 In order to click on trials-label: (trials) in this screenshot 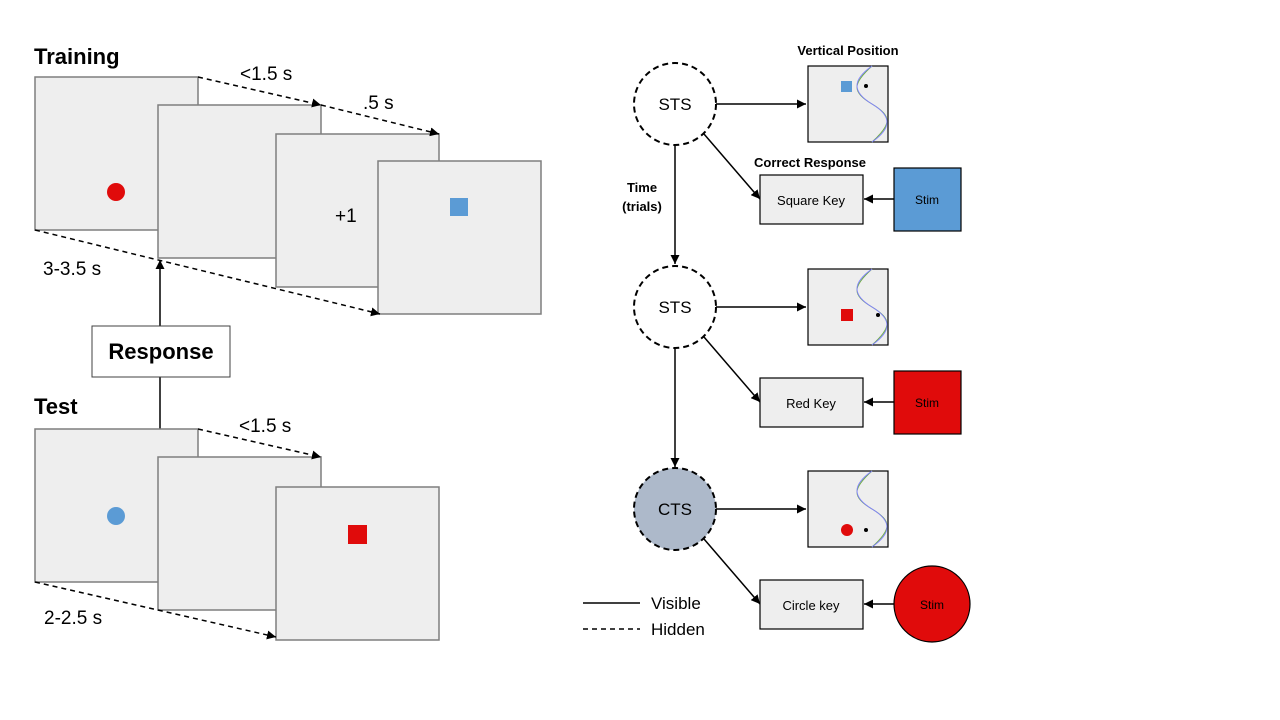, I will do `click(642, 206)`.